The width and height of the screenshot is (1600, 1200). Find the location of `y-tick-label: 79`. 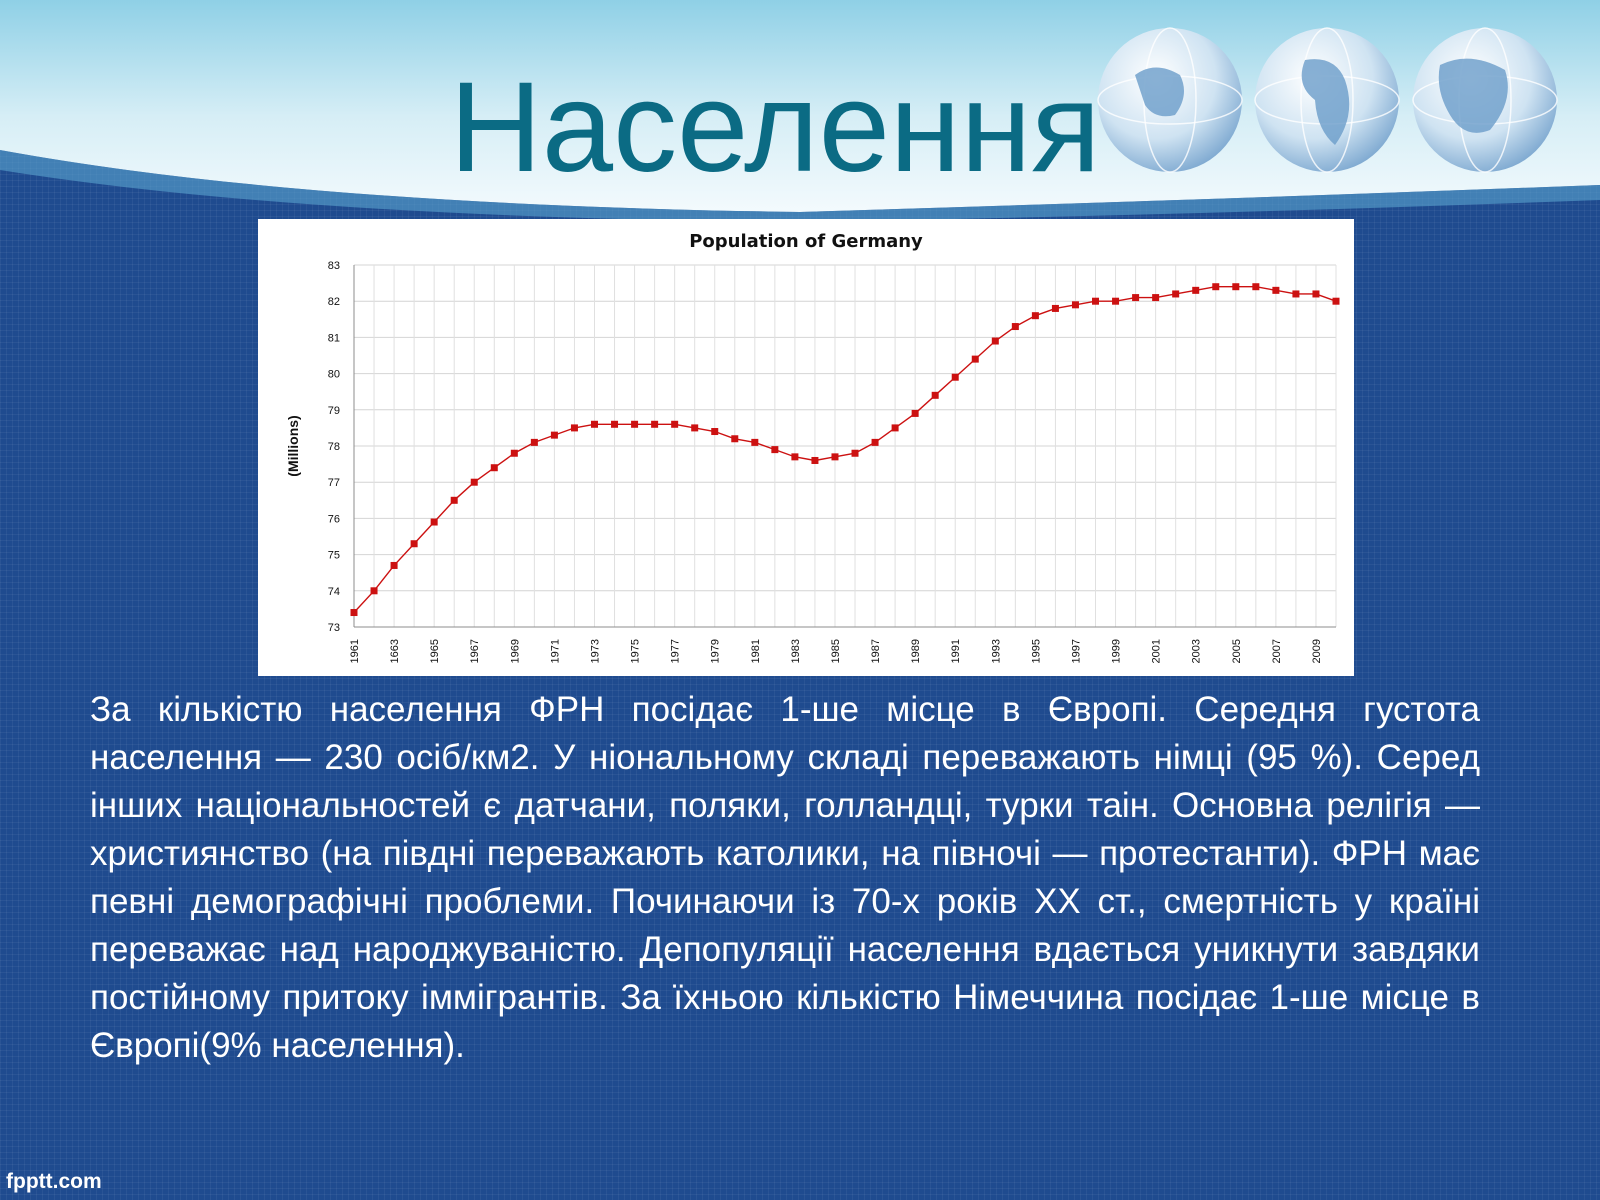

y-tick-label: 79 is located at coordinates (334, 411).